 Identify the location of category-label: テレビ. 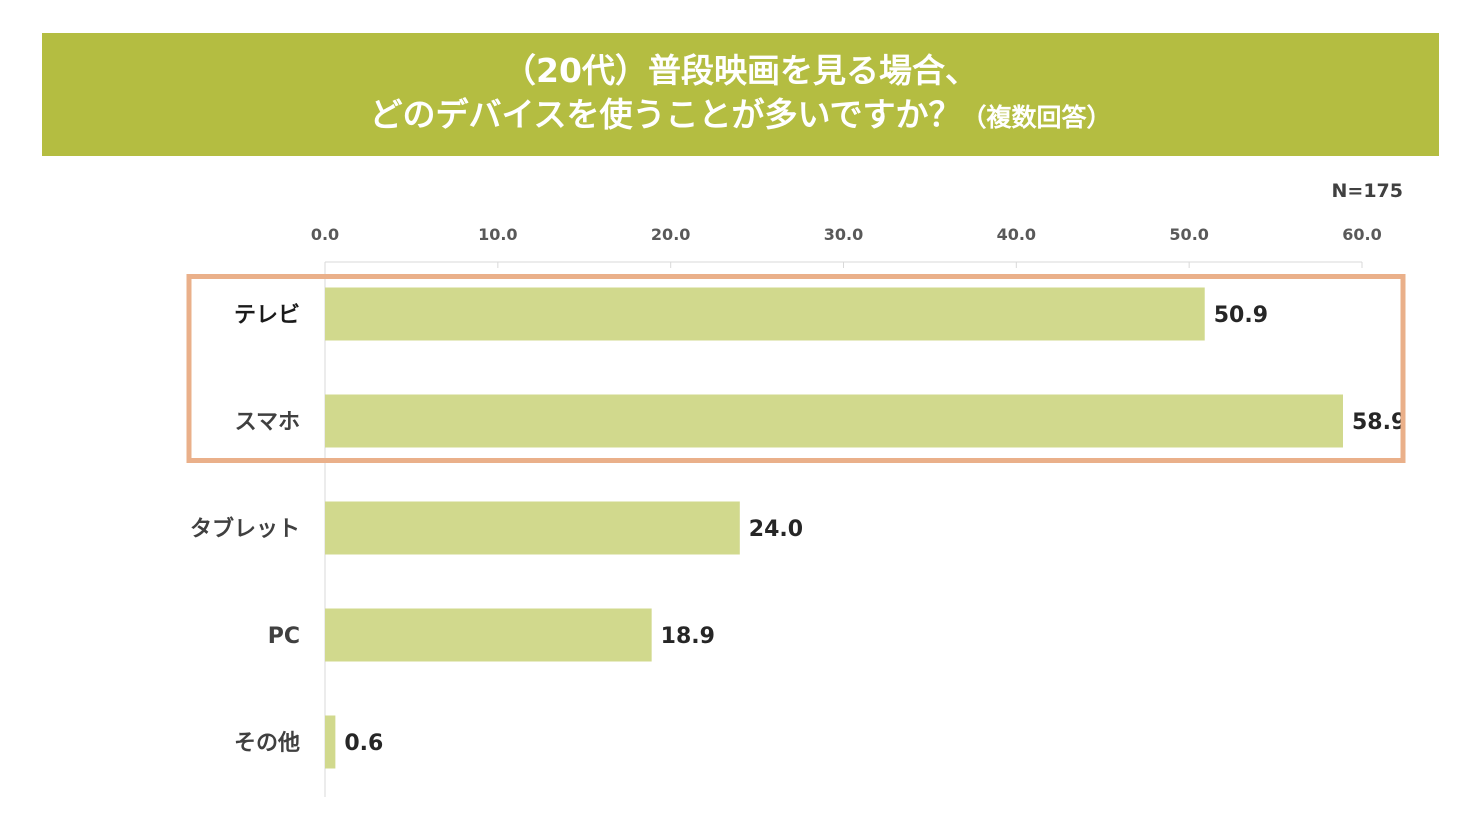
(267, 315).